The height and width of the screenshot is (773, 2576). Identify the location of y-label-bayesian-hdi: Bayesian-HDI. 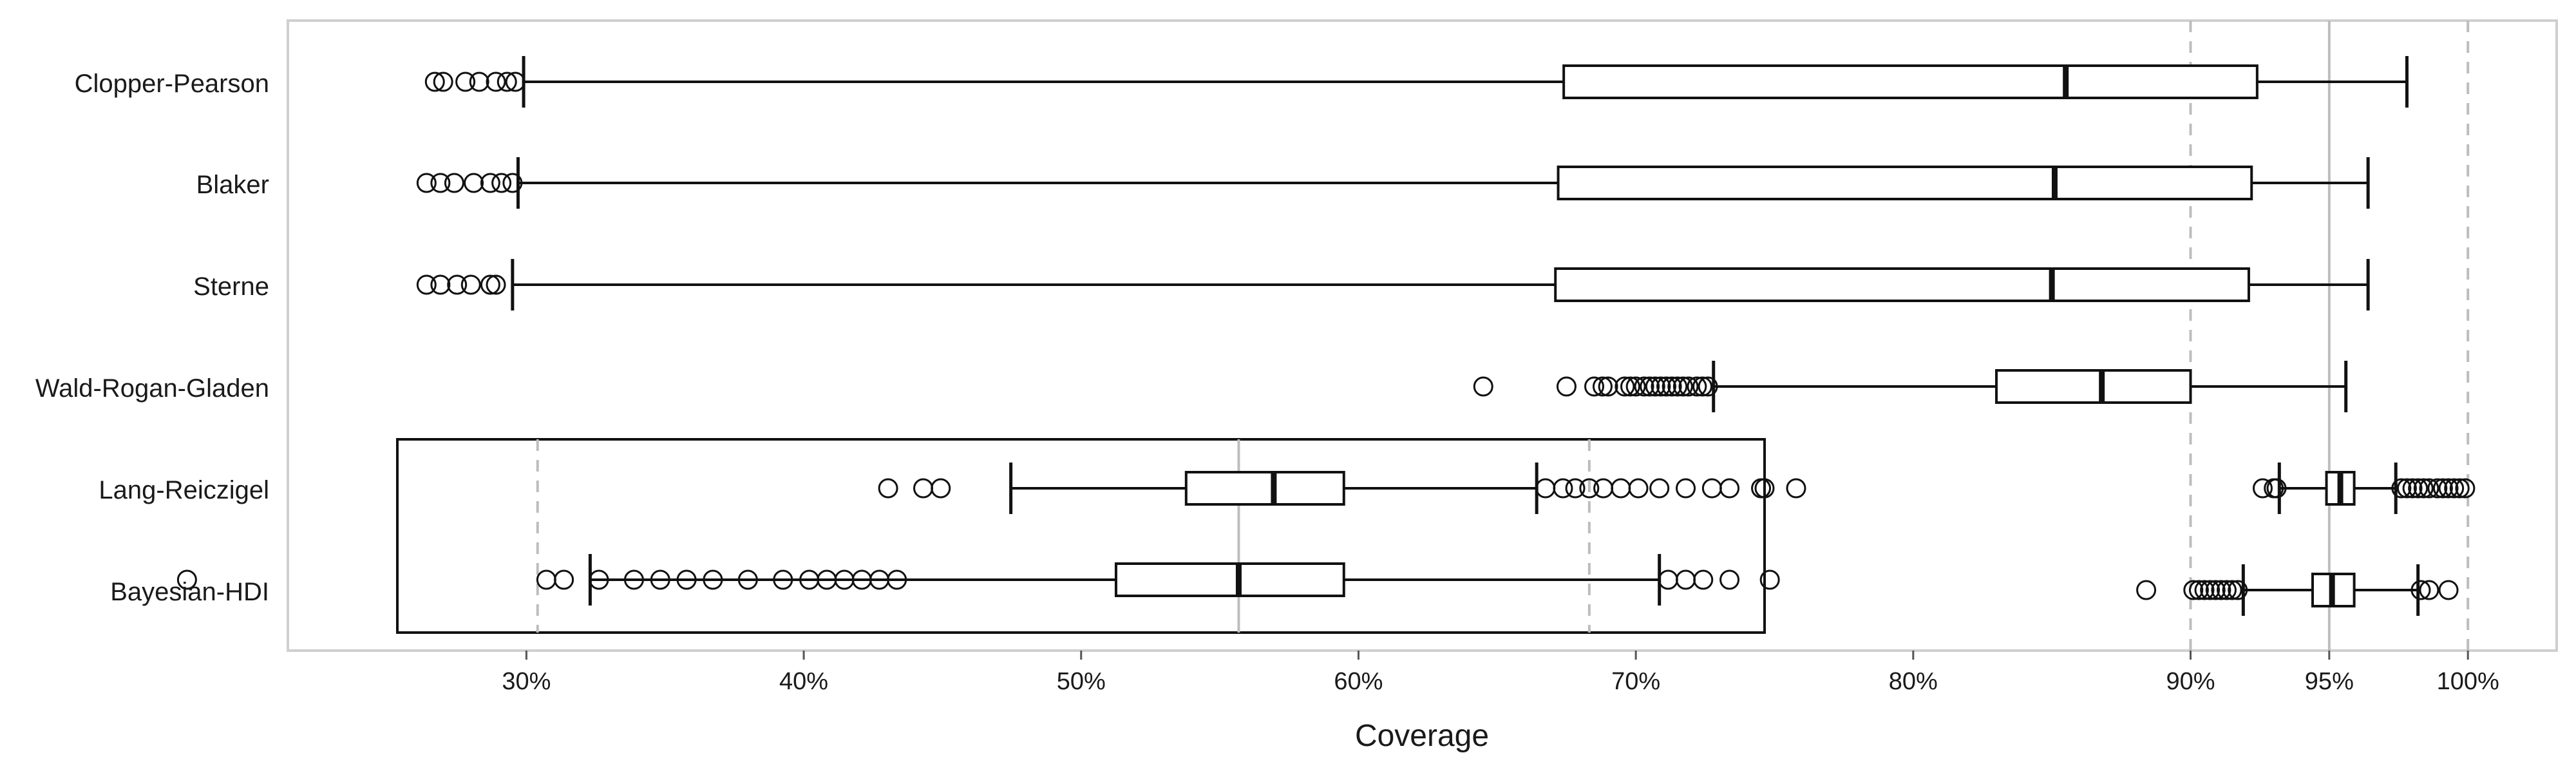
(190, 592).